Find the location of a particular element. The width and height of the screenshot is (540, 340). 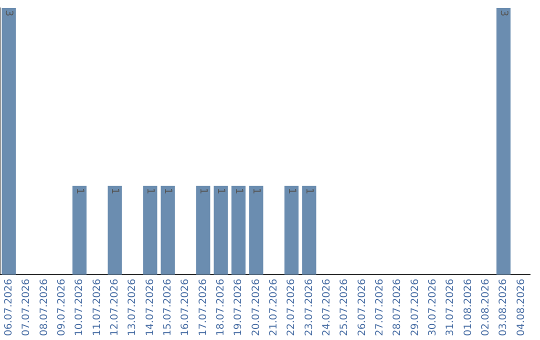

x-tick-label: 03.08.2026 is located at coordinates (504, 307).